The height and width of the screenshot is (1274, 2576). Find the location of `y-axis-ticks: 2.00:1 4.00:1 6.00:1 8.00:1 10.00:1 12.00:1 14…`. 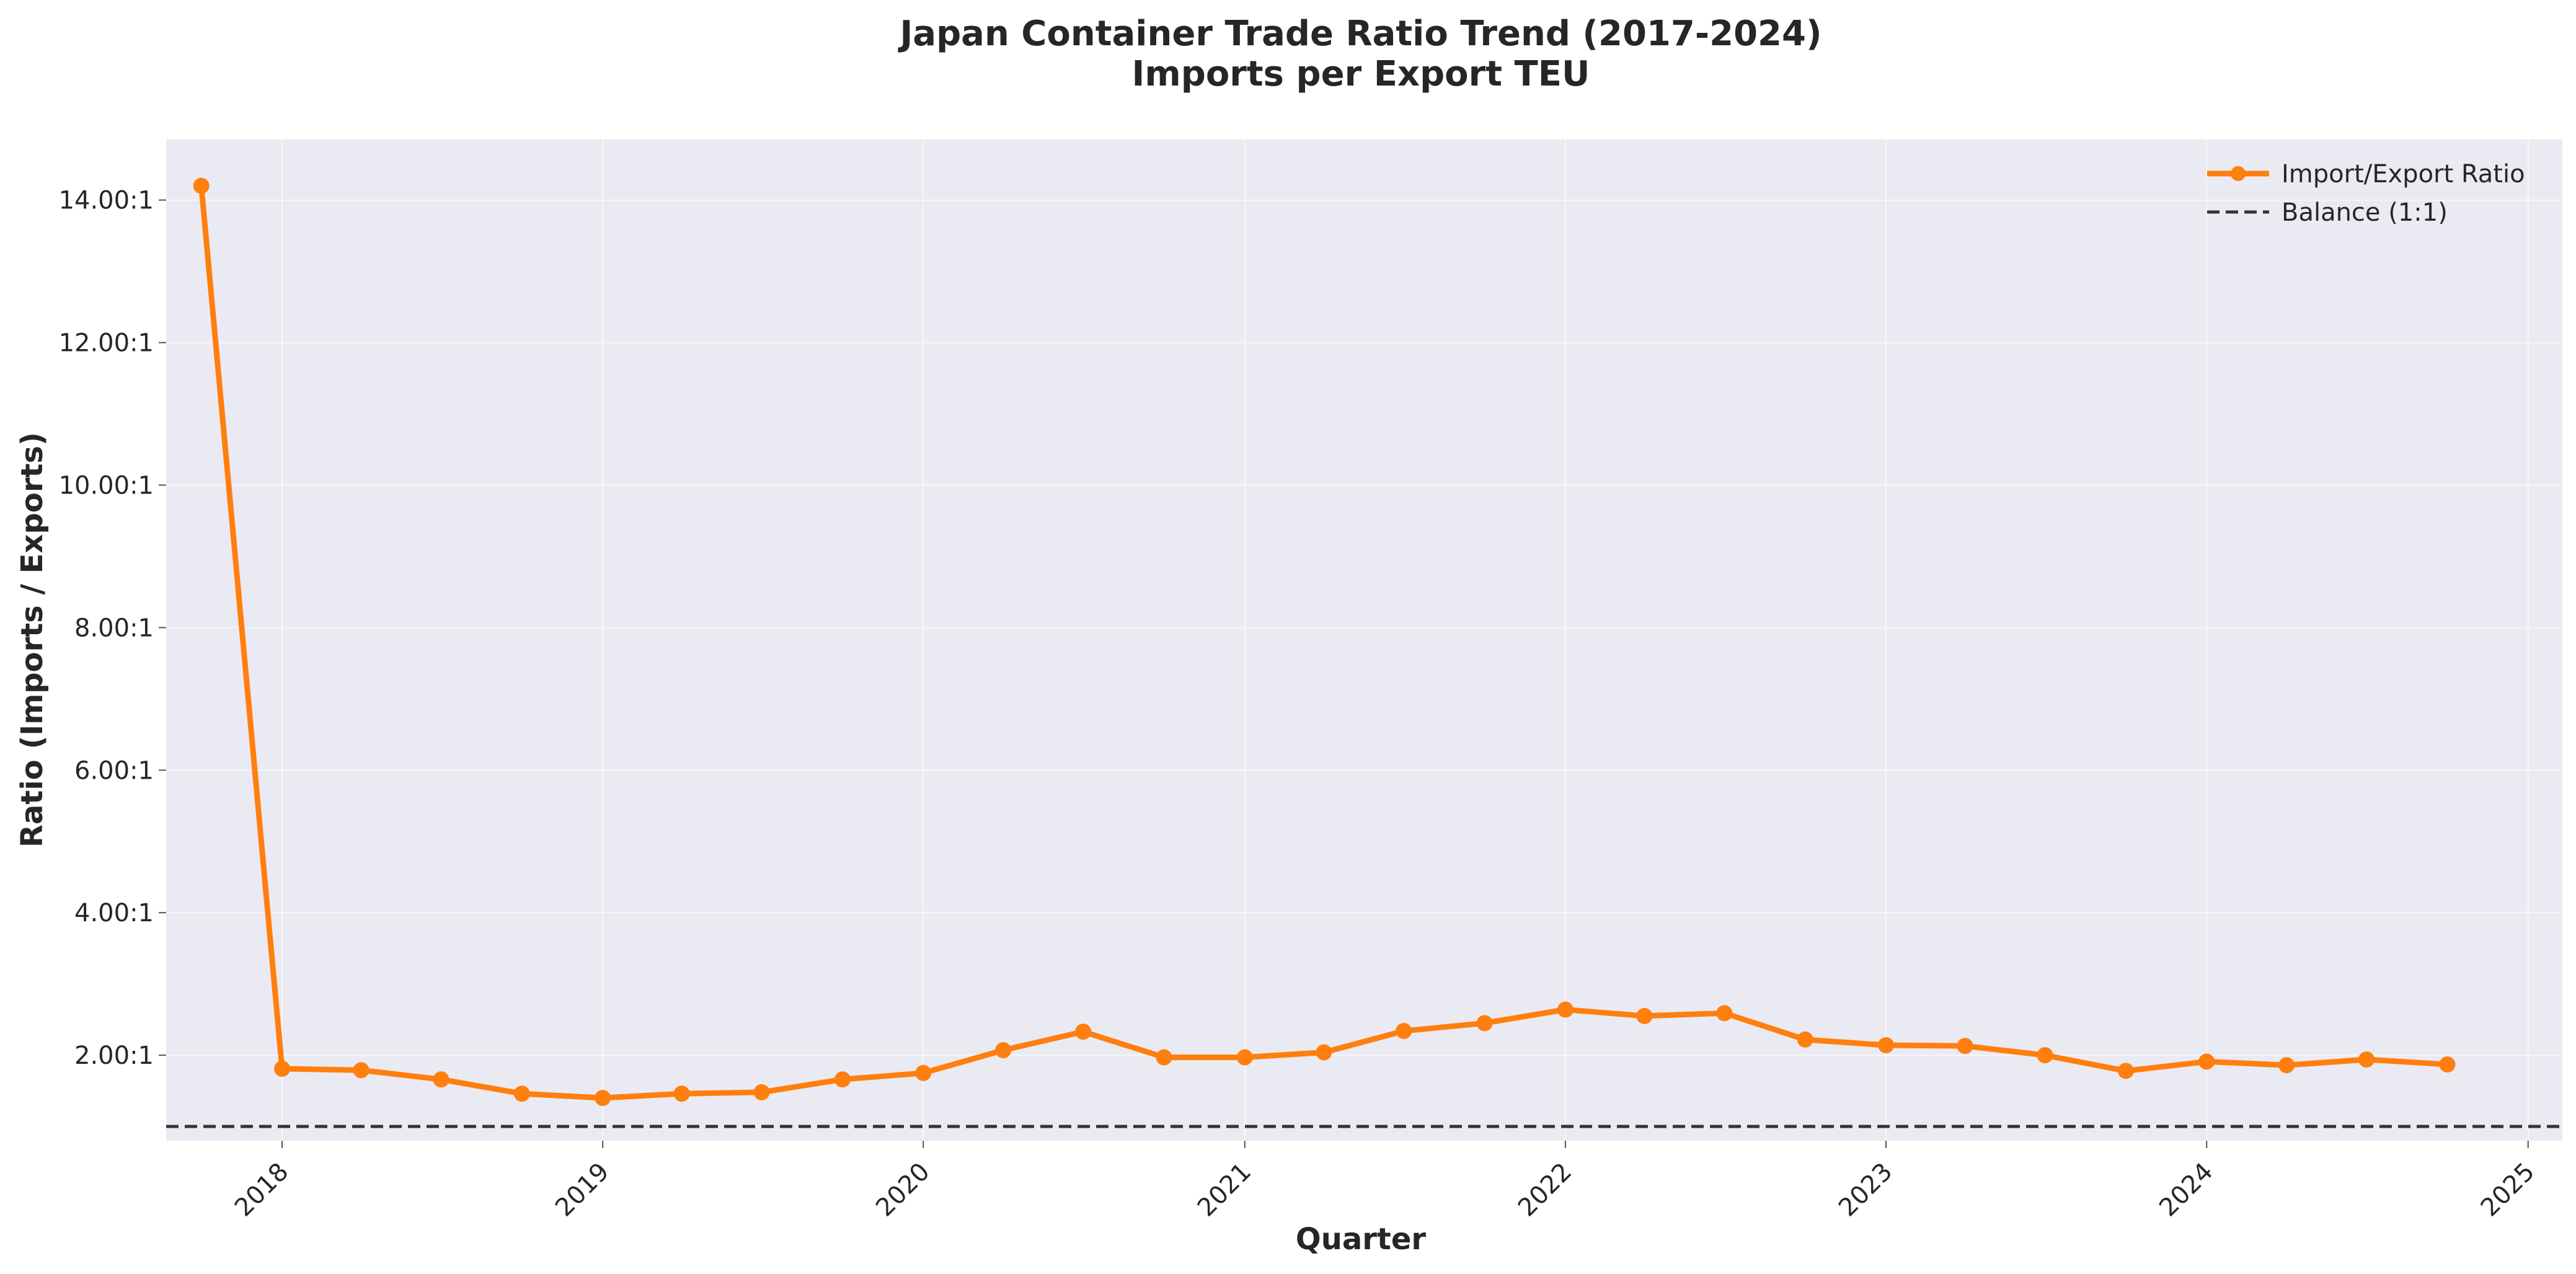

y-axis-ticks: 2.00:1 4.00:1 6.00:1 8.00:1 10.00:1 12.00:1 14… is located at coordinates (112, 629).